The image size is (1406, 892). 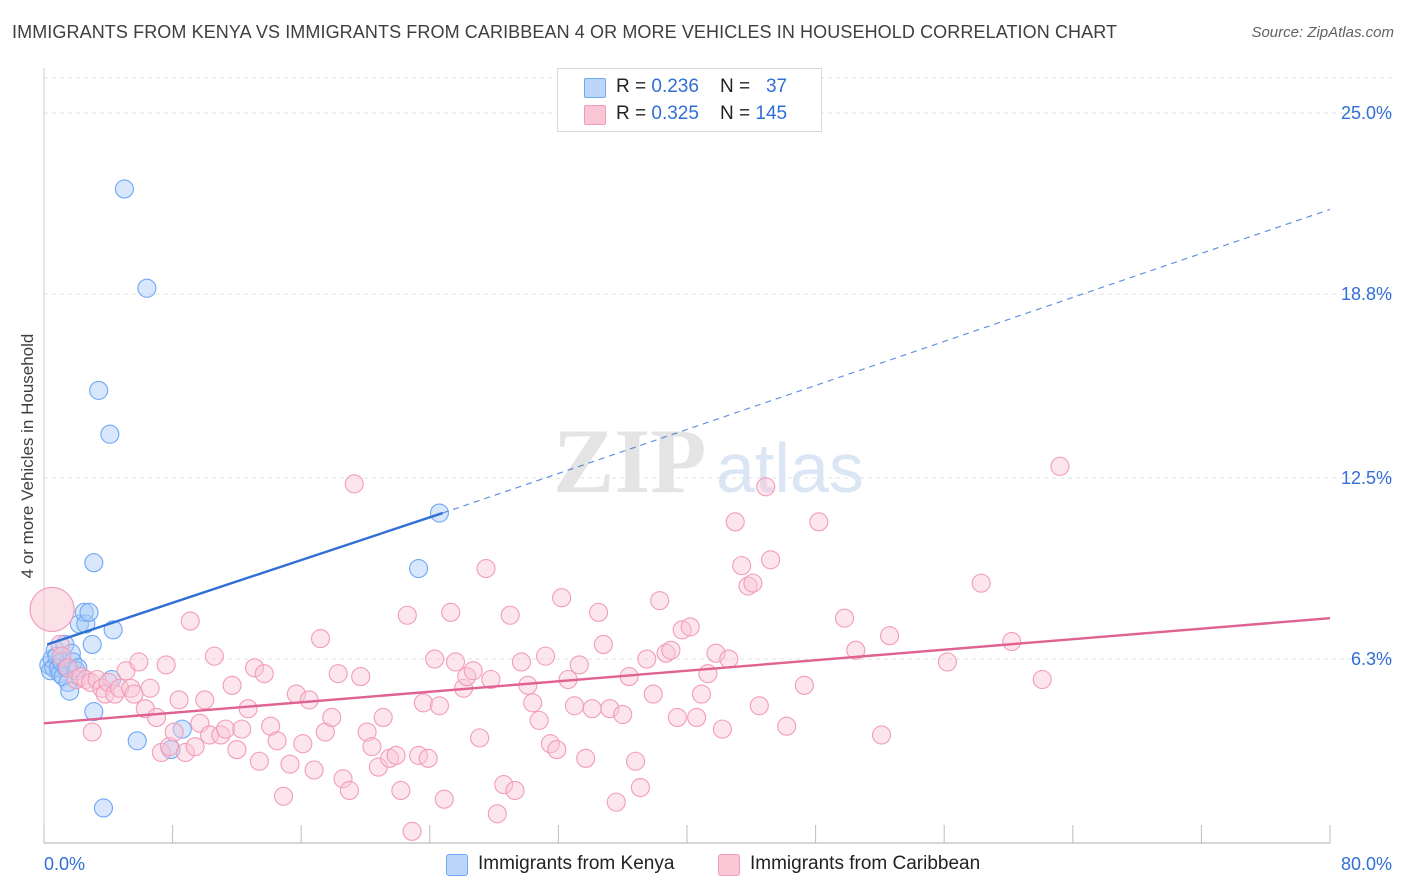 I want to click on kenya-r-value: 0.236, so click(x=675, y=86).